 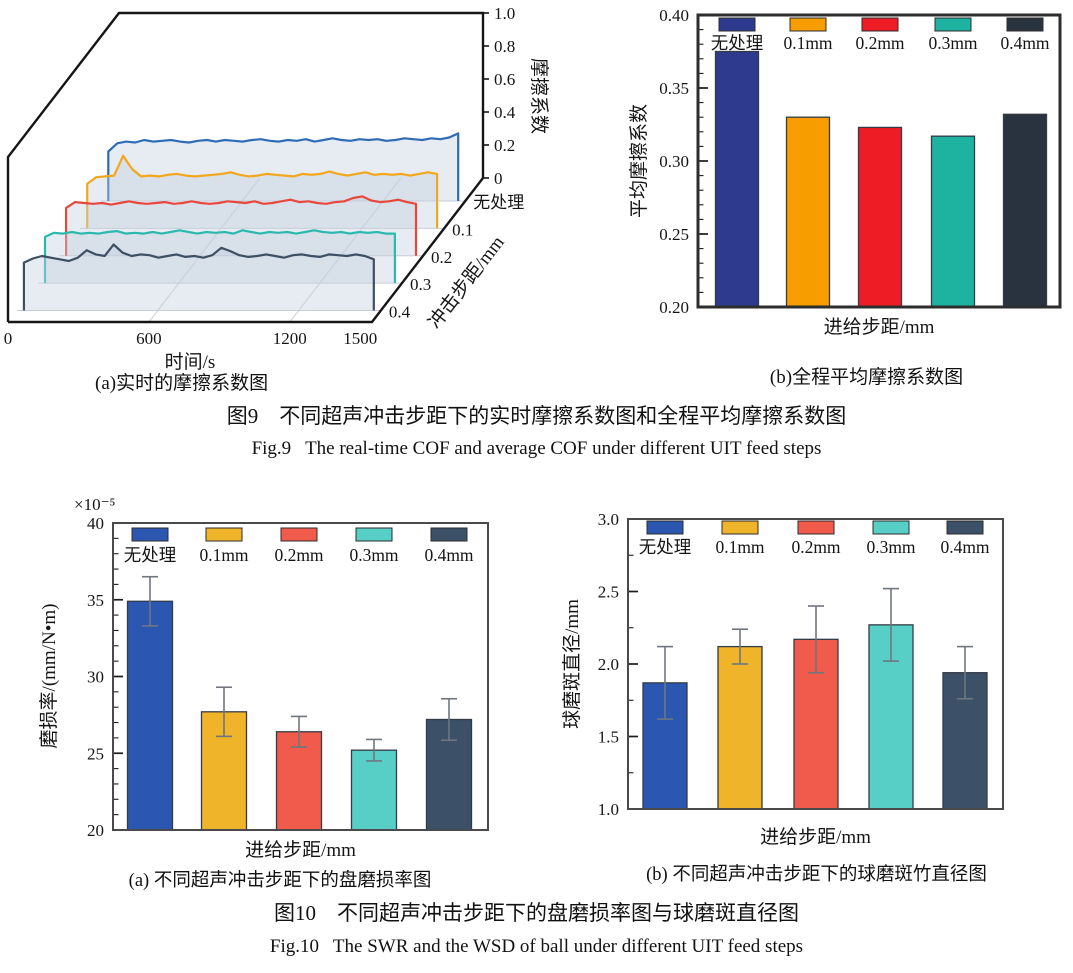 What do you see at coordinates (95, 753) in the screenshot?
I see `y-tick-label: 25` at bounding box center [95, 753].